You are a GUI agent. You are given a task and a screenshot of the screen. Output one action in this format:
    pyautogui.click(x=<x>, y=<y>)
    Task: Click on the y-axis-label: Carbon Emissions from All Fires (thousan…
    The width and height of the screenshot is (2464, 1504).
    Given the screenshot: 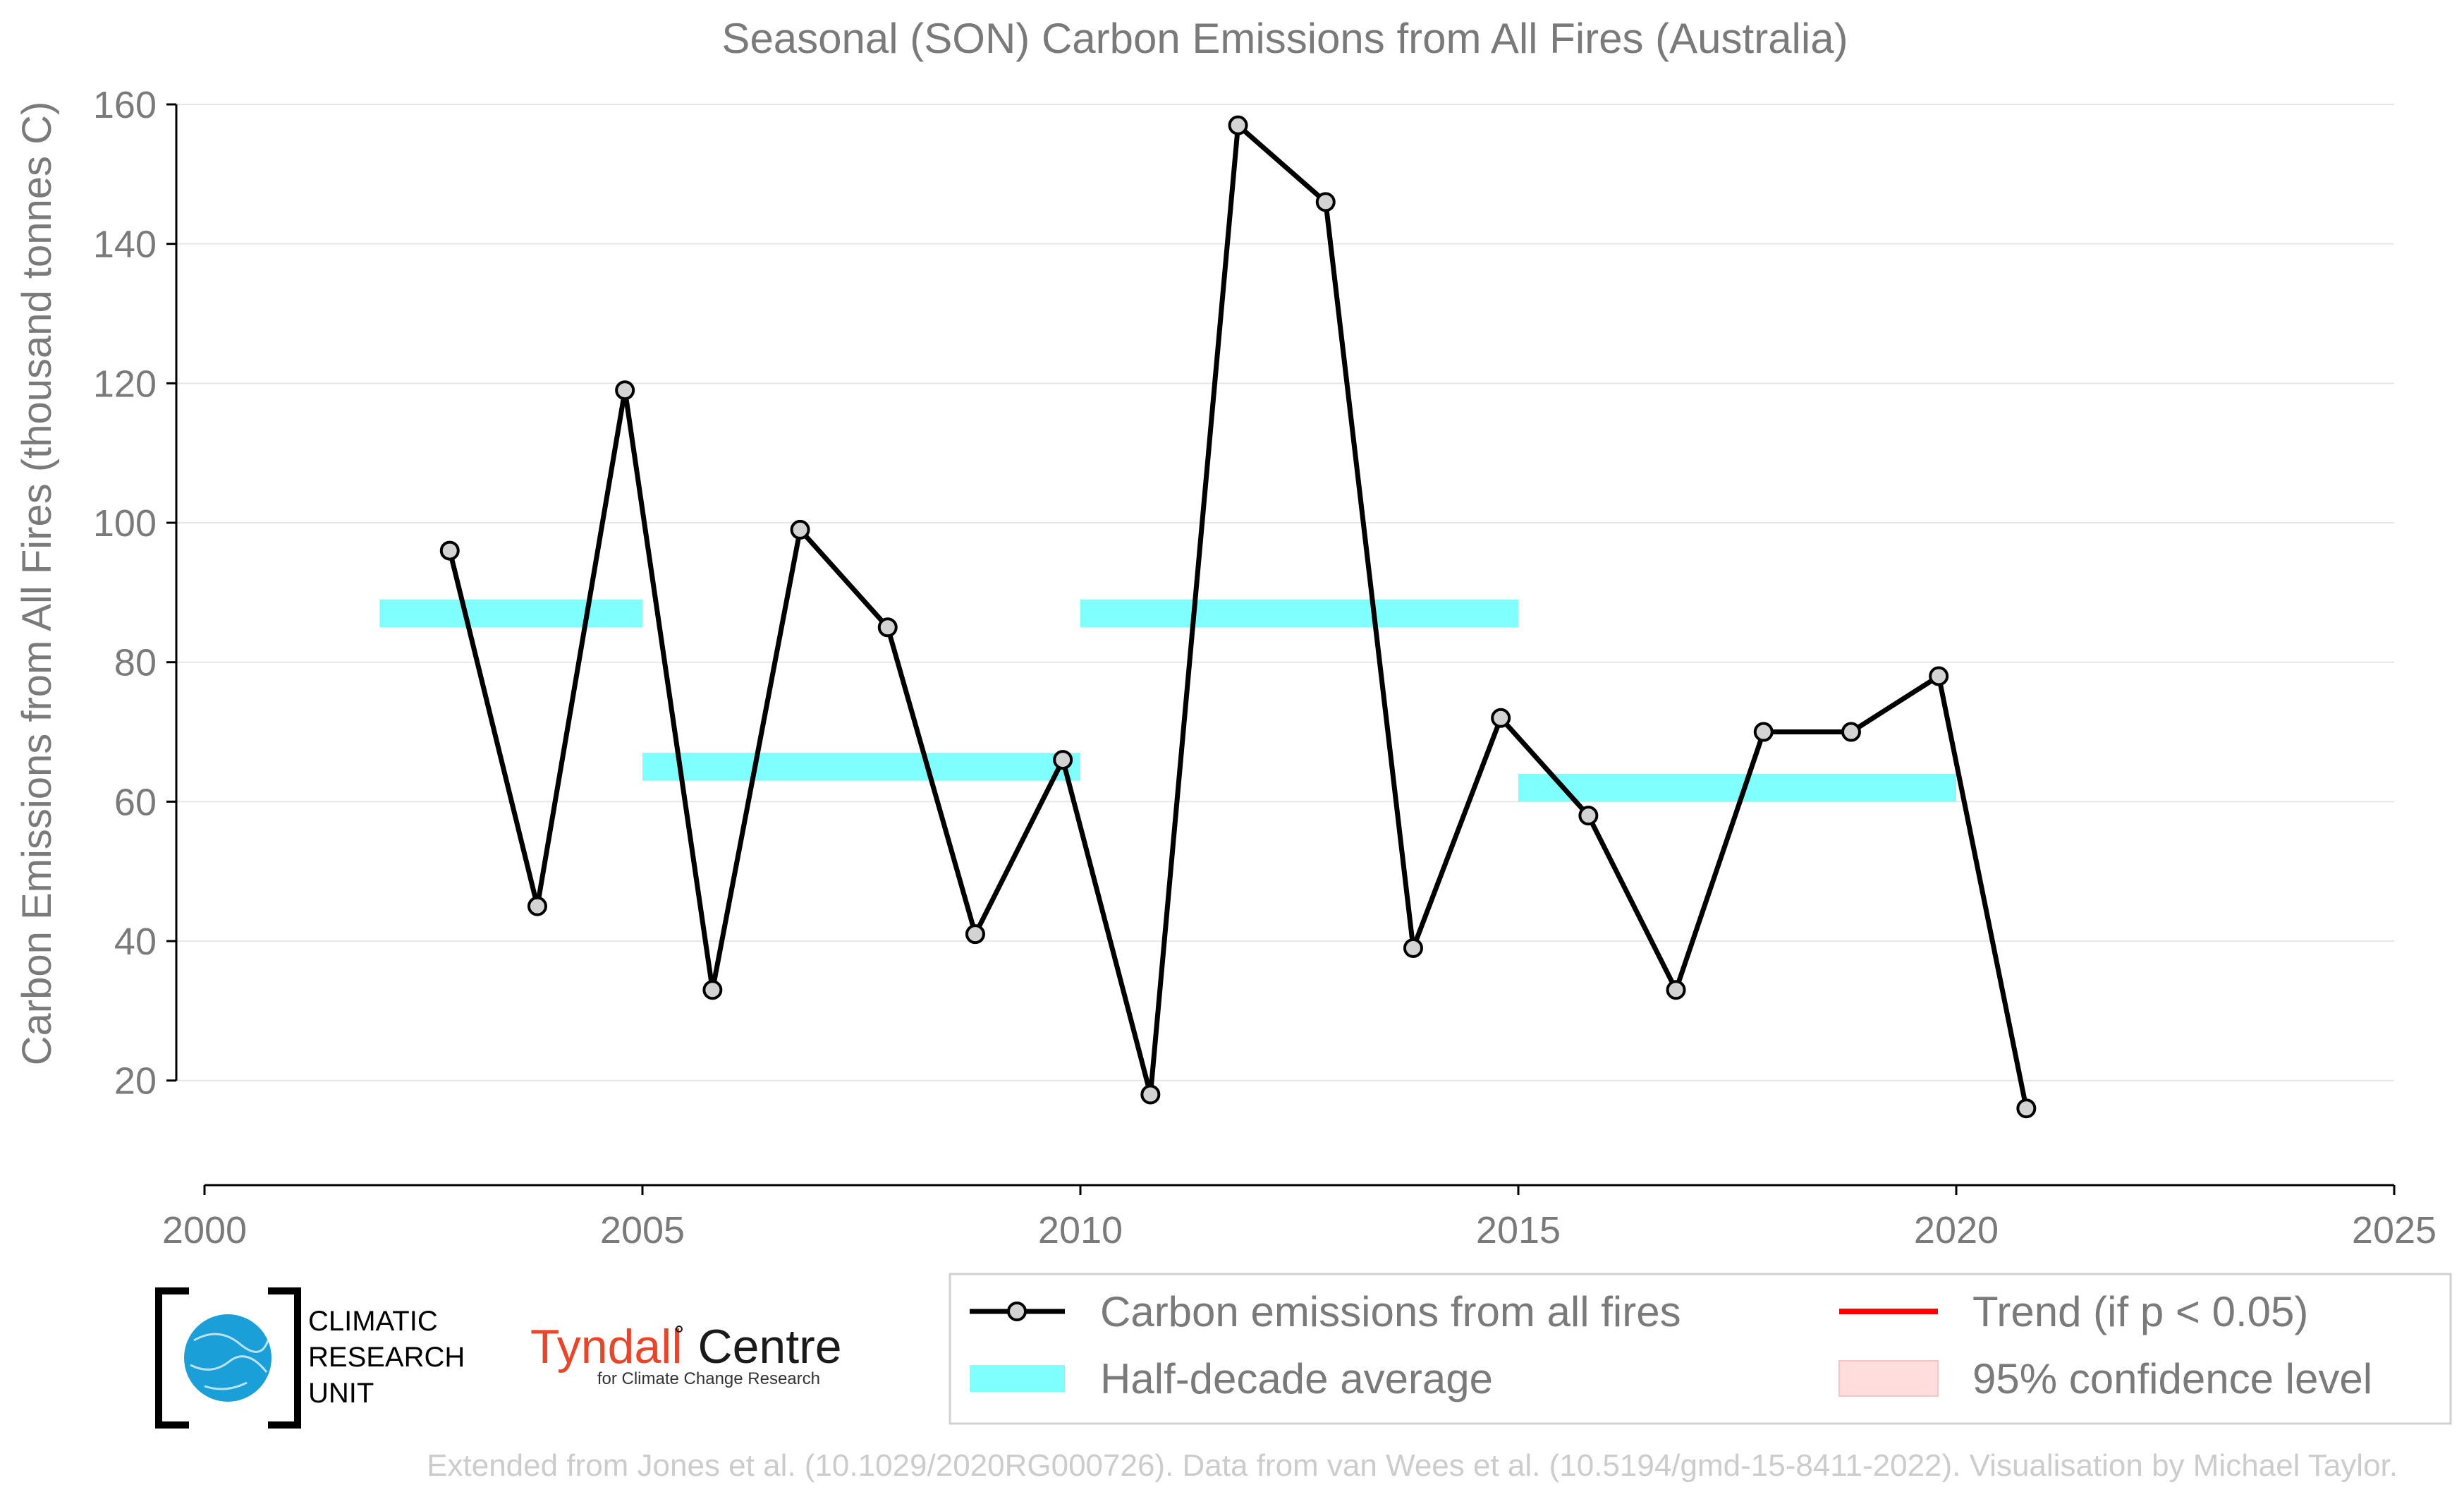 What is the action you would take?
    pyautogui.click(x=37, y=584)
    